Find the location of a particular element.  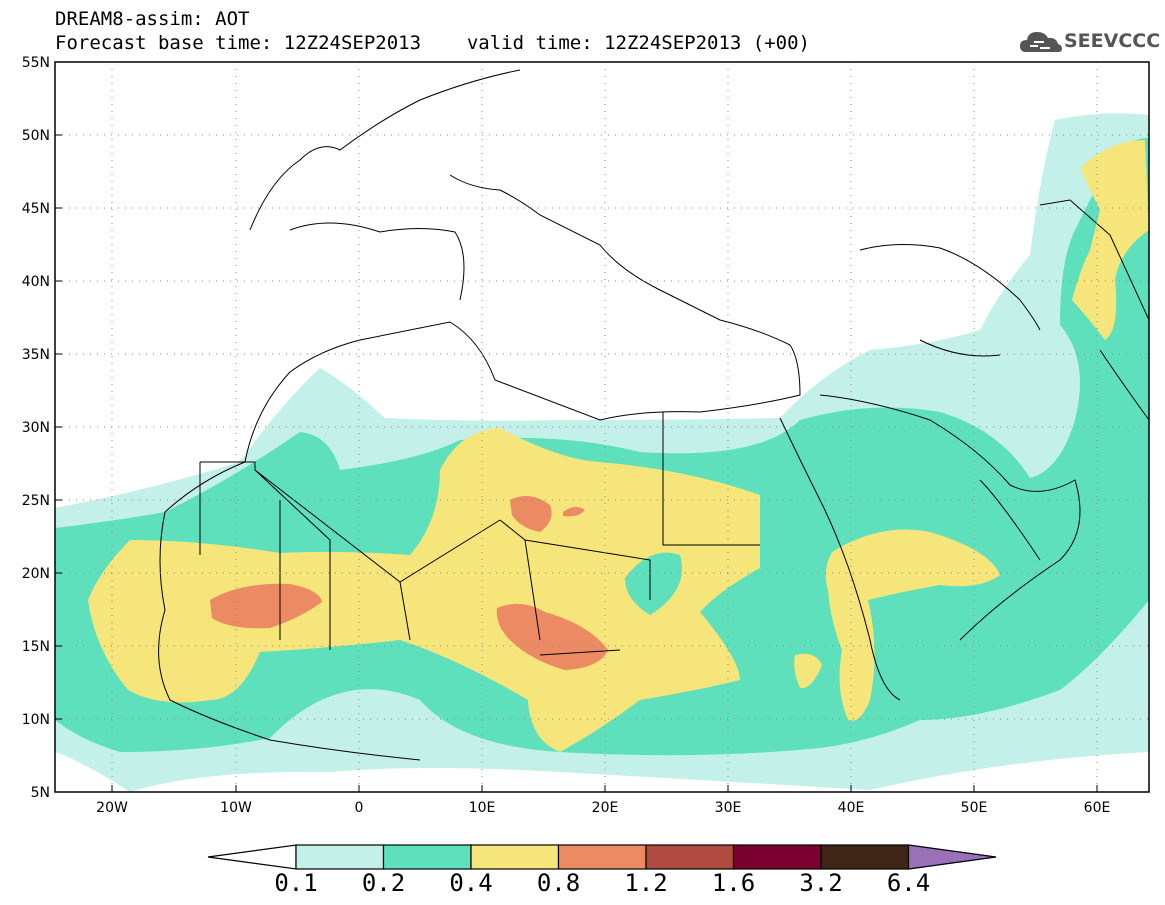

cloud-icon is located at coordinates (1041, 42).